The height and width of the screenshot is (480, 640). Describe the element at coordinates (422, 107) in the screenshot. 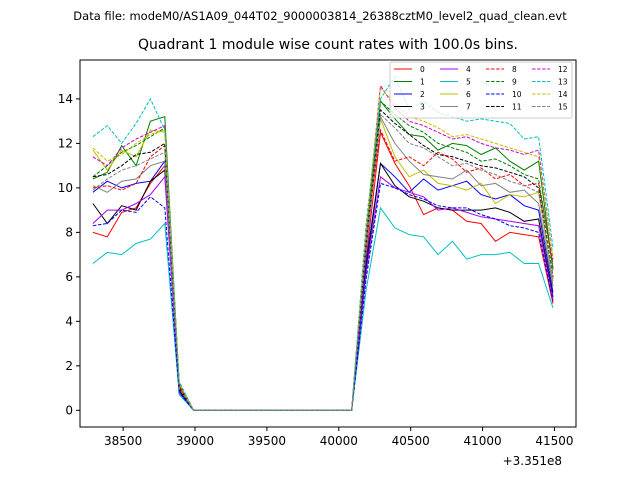

I see `legend-label-3: 3` at that location.